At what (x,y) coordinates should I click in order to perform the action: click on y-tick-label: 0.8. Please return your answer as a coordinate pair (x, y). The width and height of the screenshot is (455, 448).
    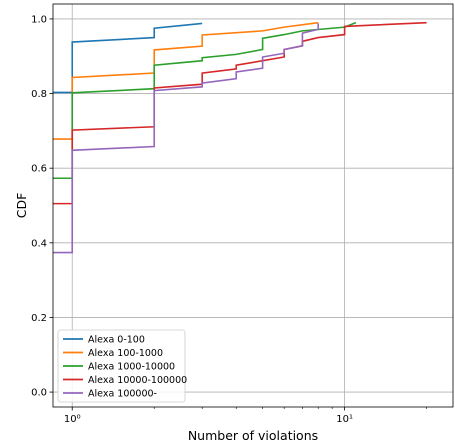
    Looking at the image, I should click on (39, 94).